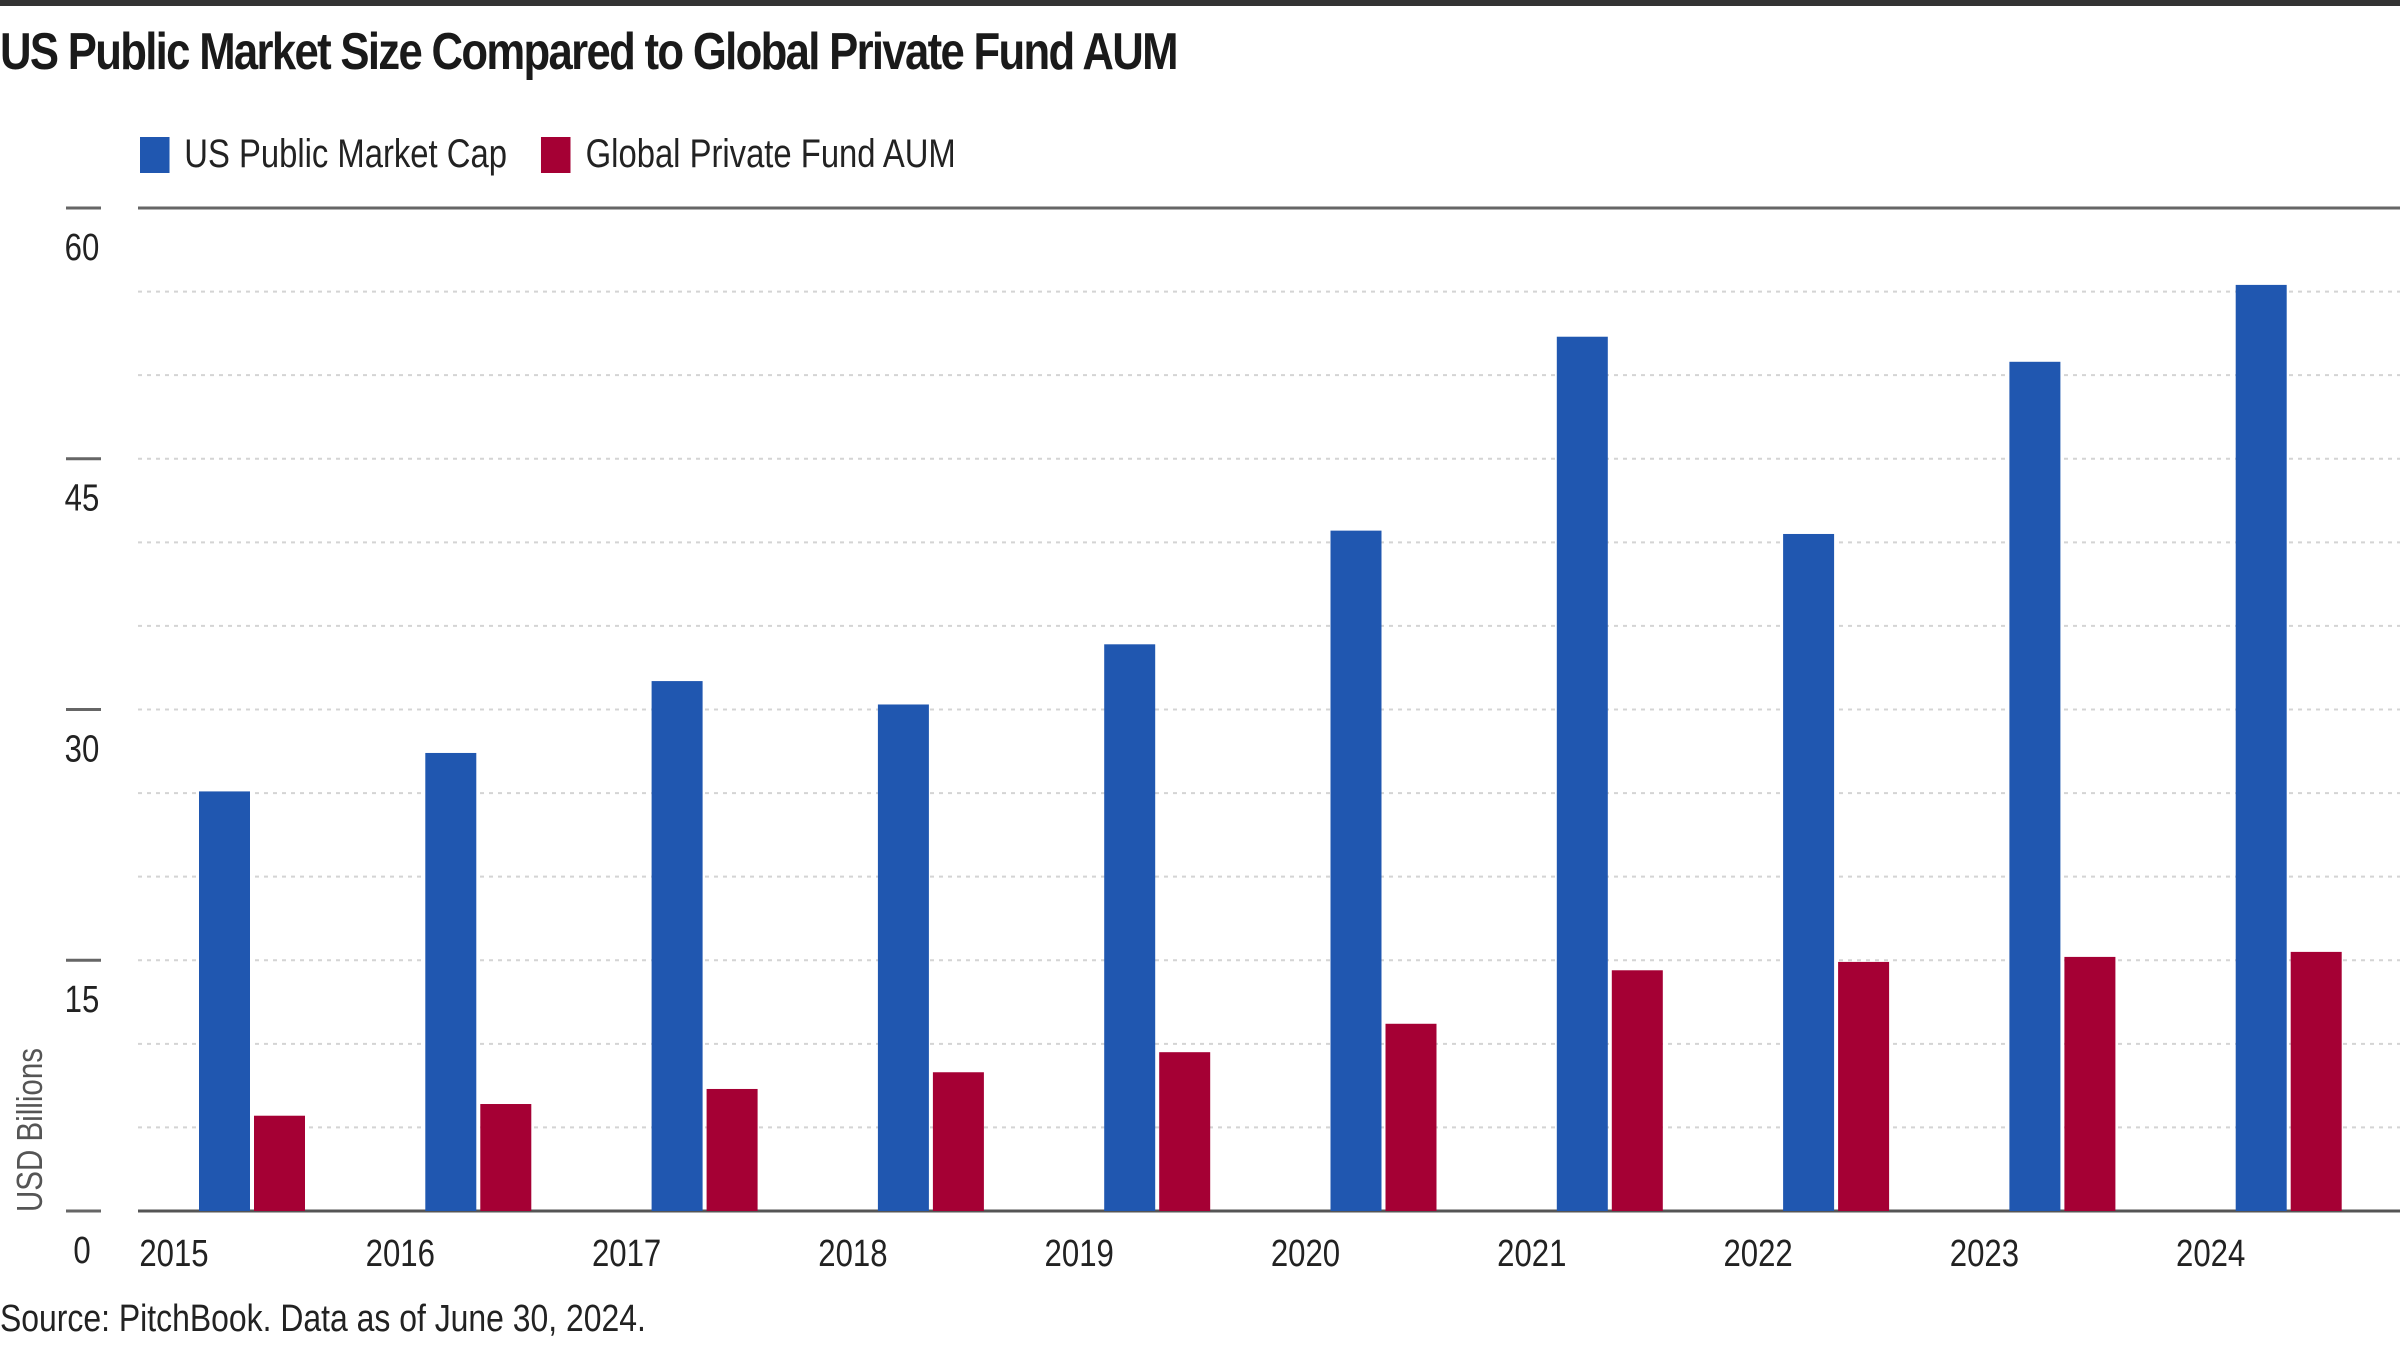 The image size is (2400, 1350). Describe the element at coordinates (1079, 1254) in the screenshot. I see `x-tick-label: 2019` at that location.